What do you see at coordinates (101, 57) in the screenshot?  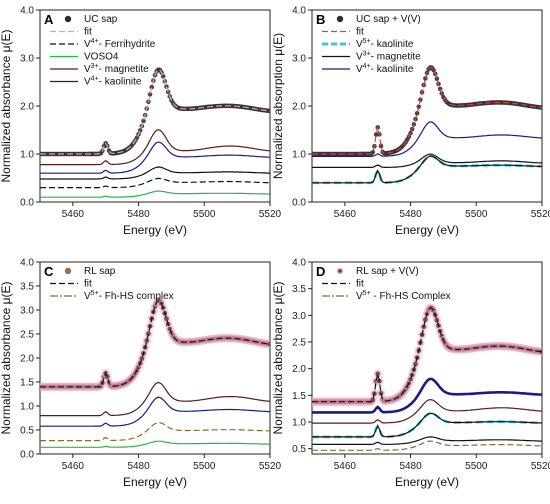 I see `legend-label-base: VOSO4` at bounding box center [101, 57].